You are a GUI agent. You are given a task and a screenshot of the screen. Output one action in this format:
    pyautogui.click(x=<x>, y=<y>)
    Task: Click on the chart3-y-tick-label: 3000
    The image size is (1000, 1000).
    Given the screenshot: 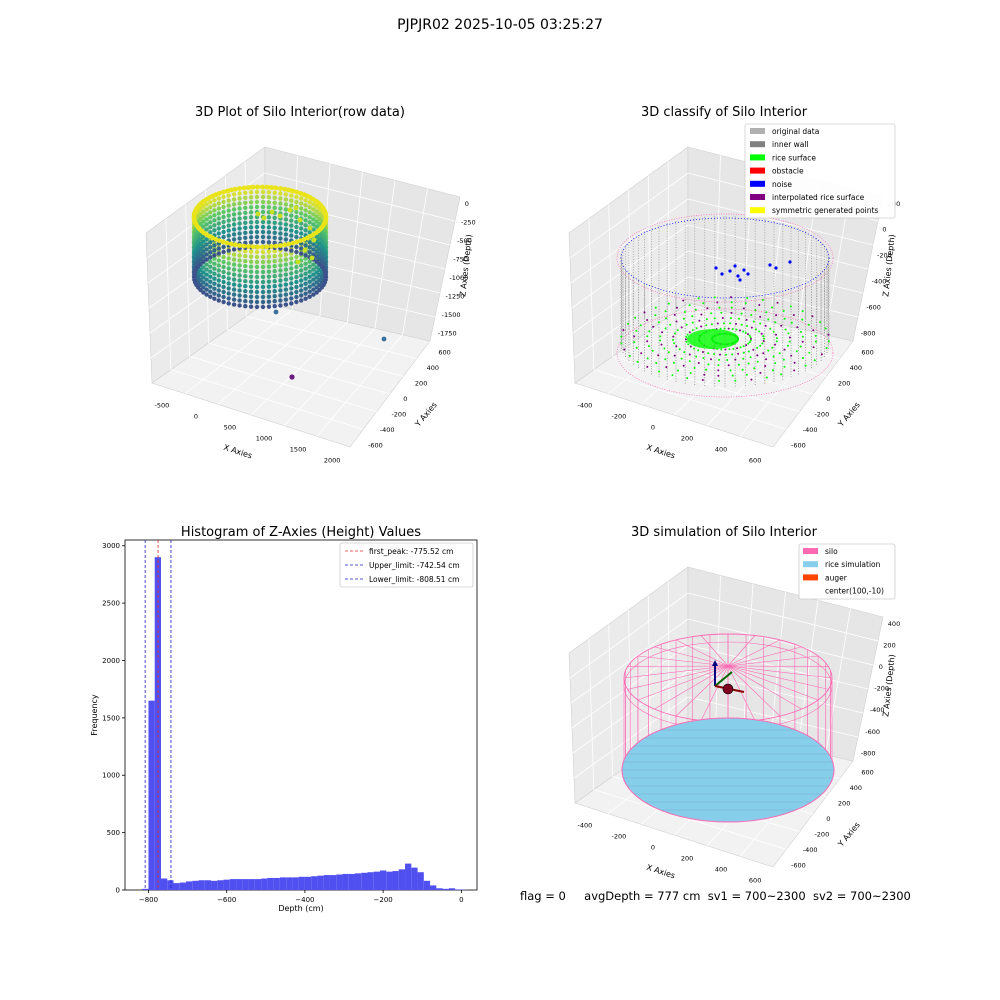 What is the action you would take?
    pyautogui.click(x=111, y=546)
    